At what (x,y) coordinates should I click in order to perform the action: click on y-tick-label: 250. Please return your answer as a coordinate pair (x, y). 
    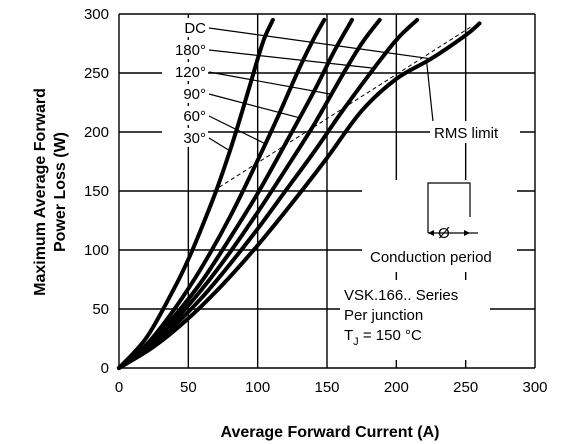
    Looking at the image, I should click on (96, 73).